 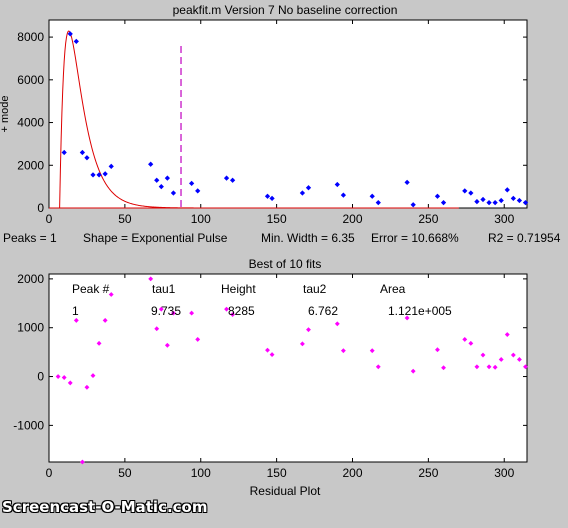 What do you see at coordinates (504, 473) in the screenshot?
I see `bottom-x-tick-label: 300` at bounding box center [504, 473].